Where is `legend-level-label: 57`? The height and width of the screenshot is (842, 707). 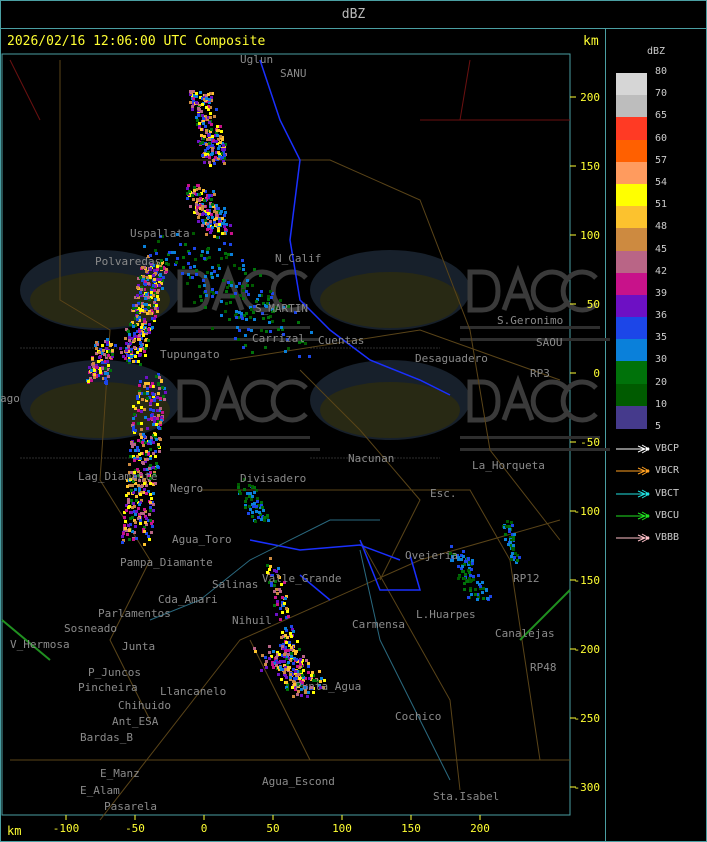
legend-level-label: 57 is located at coordinates (661, 160).